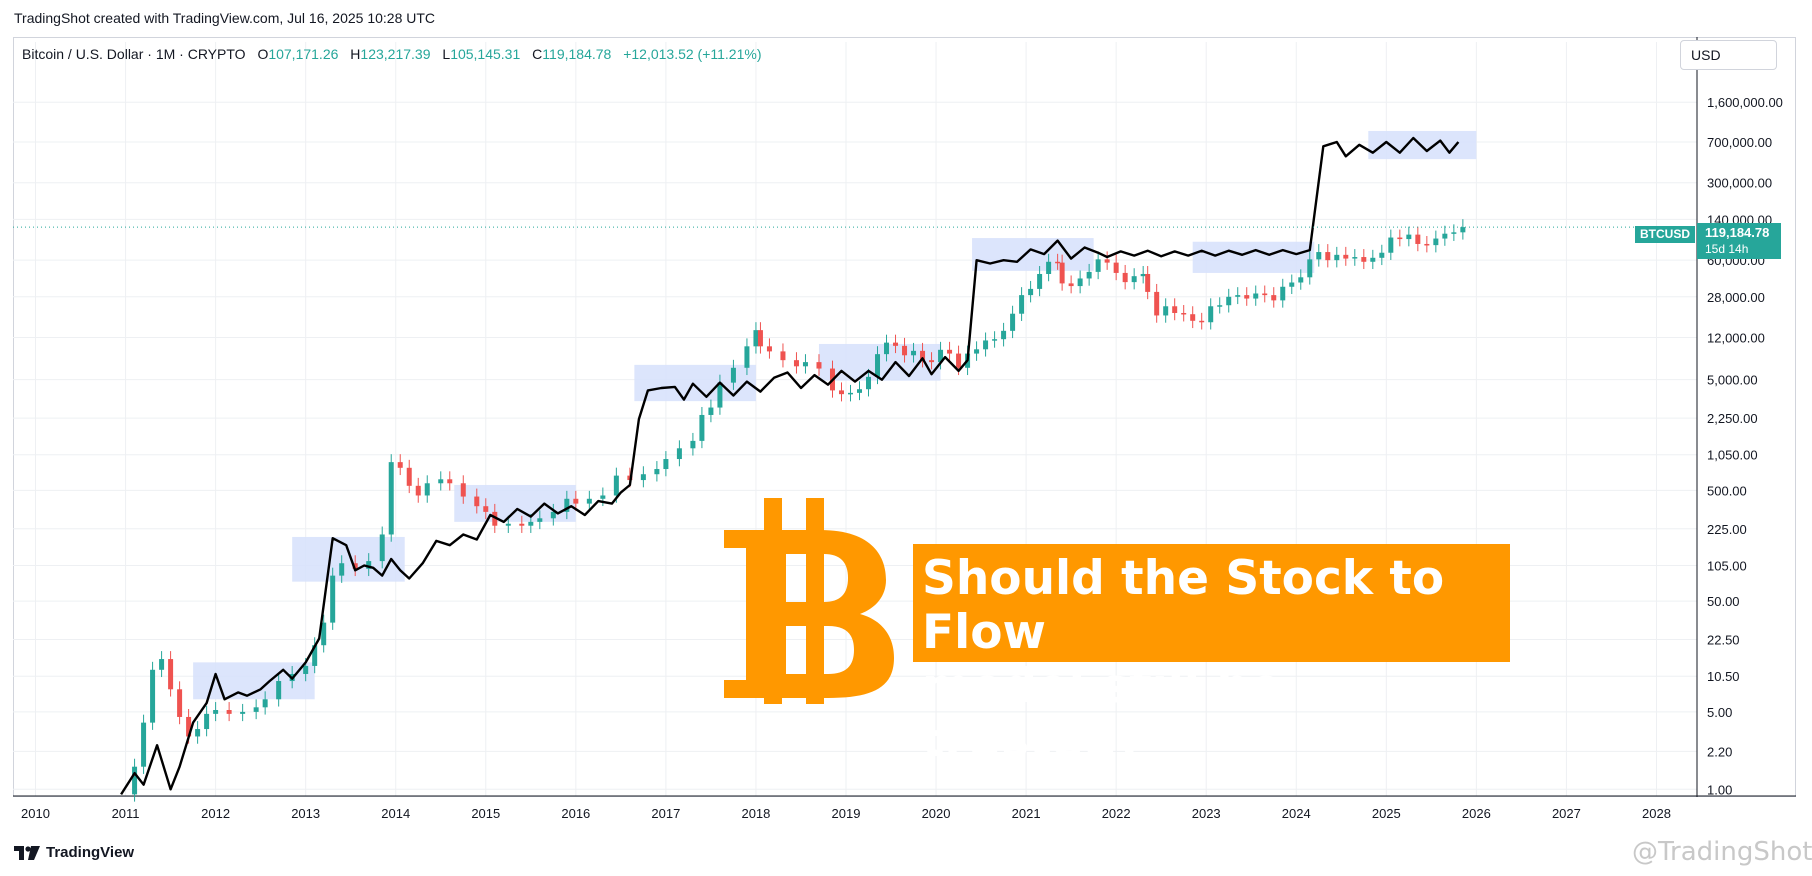 This screenshot has width=1812, height=876. Describe the element at coordinates (215, 813) in the screenshot. I see `x-tick-label: 2012` at that location.